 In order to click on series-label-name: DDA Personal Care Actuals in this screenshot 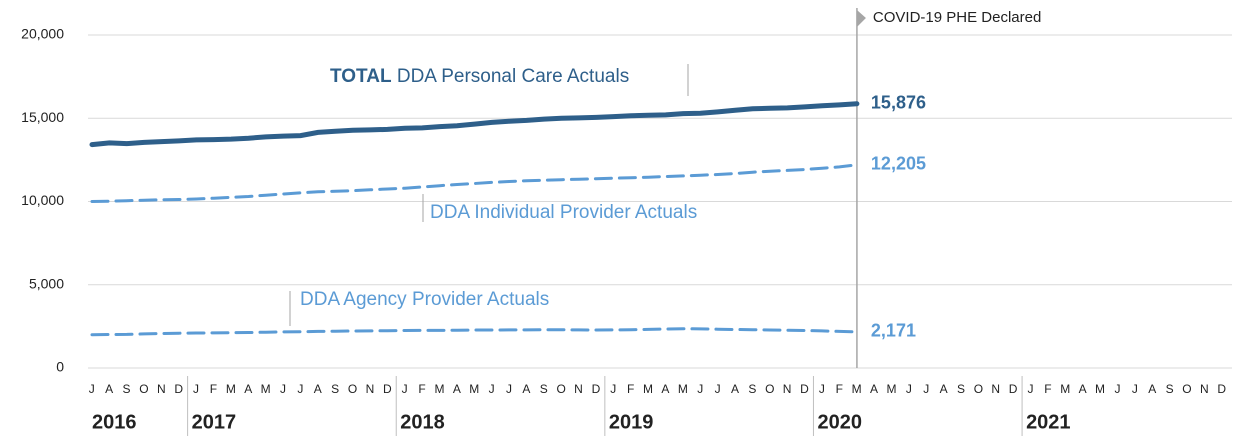, I will do `click(513, 76)`.